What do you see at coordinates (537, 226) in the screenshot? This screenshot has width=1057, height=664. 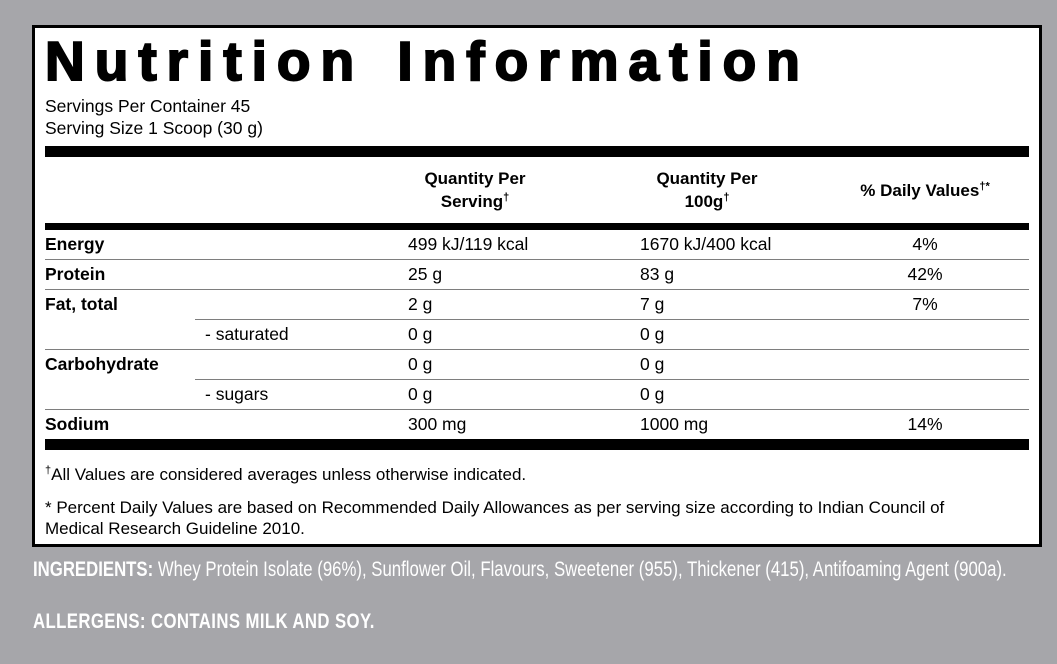 I see `divider-bar-header` at bounding box center [537, 226].